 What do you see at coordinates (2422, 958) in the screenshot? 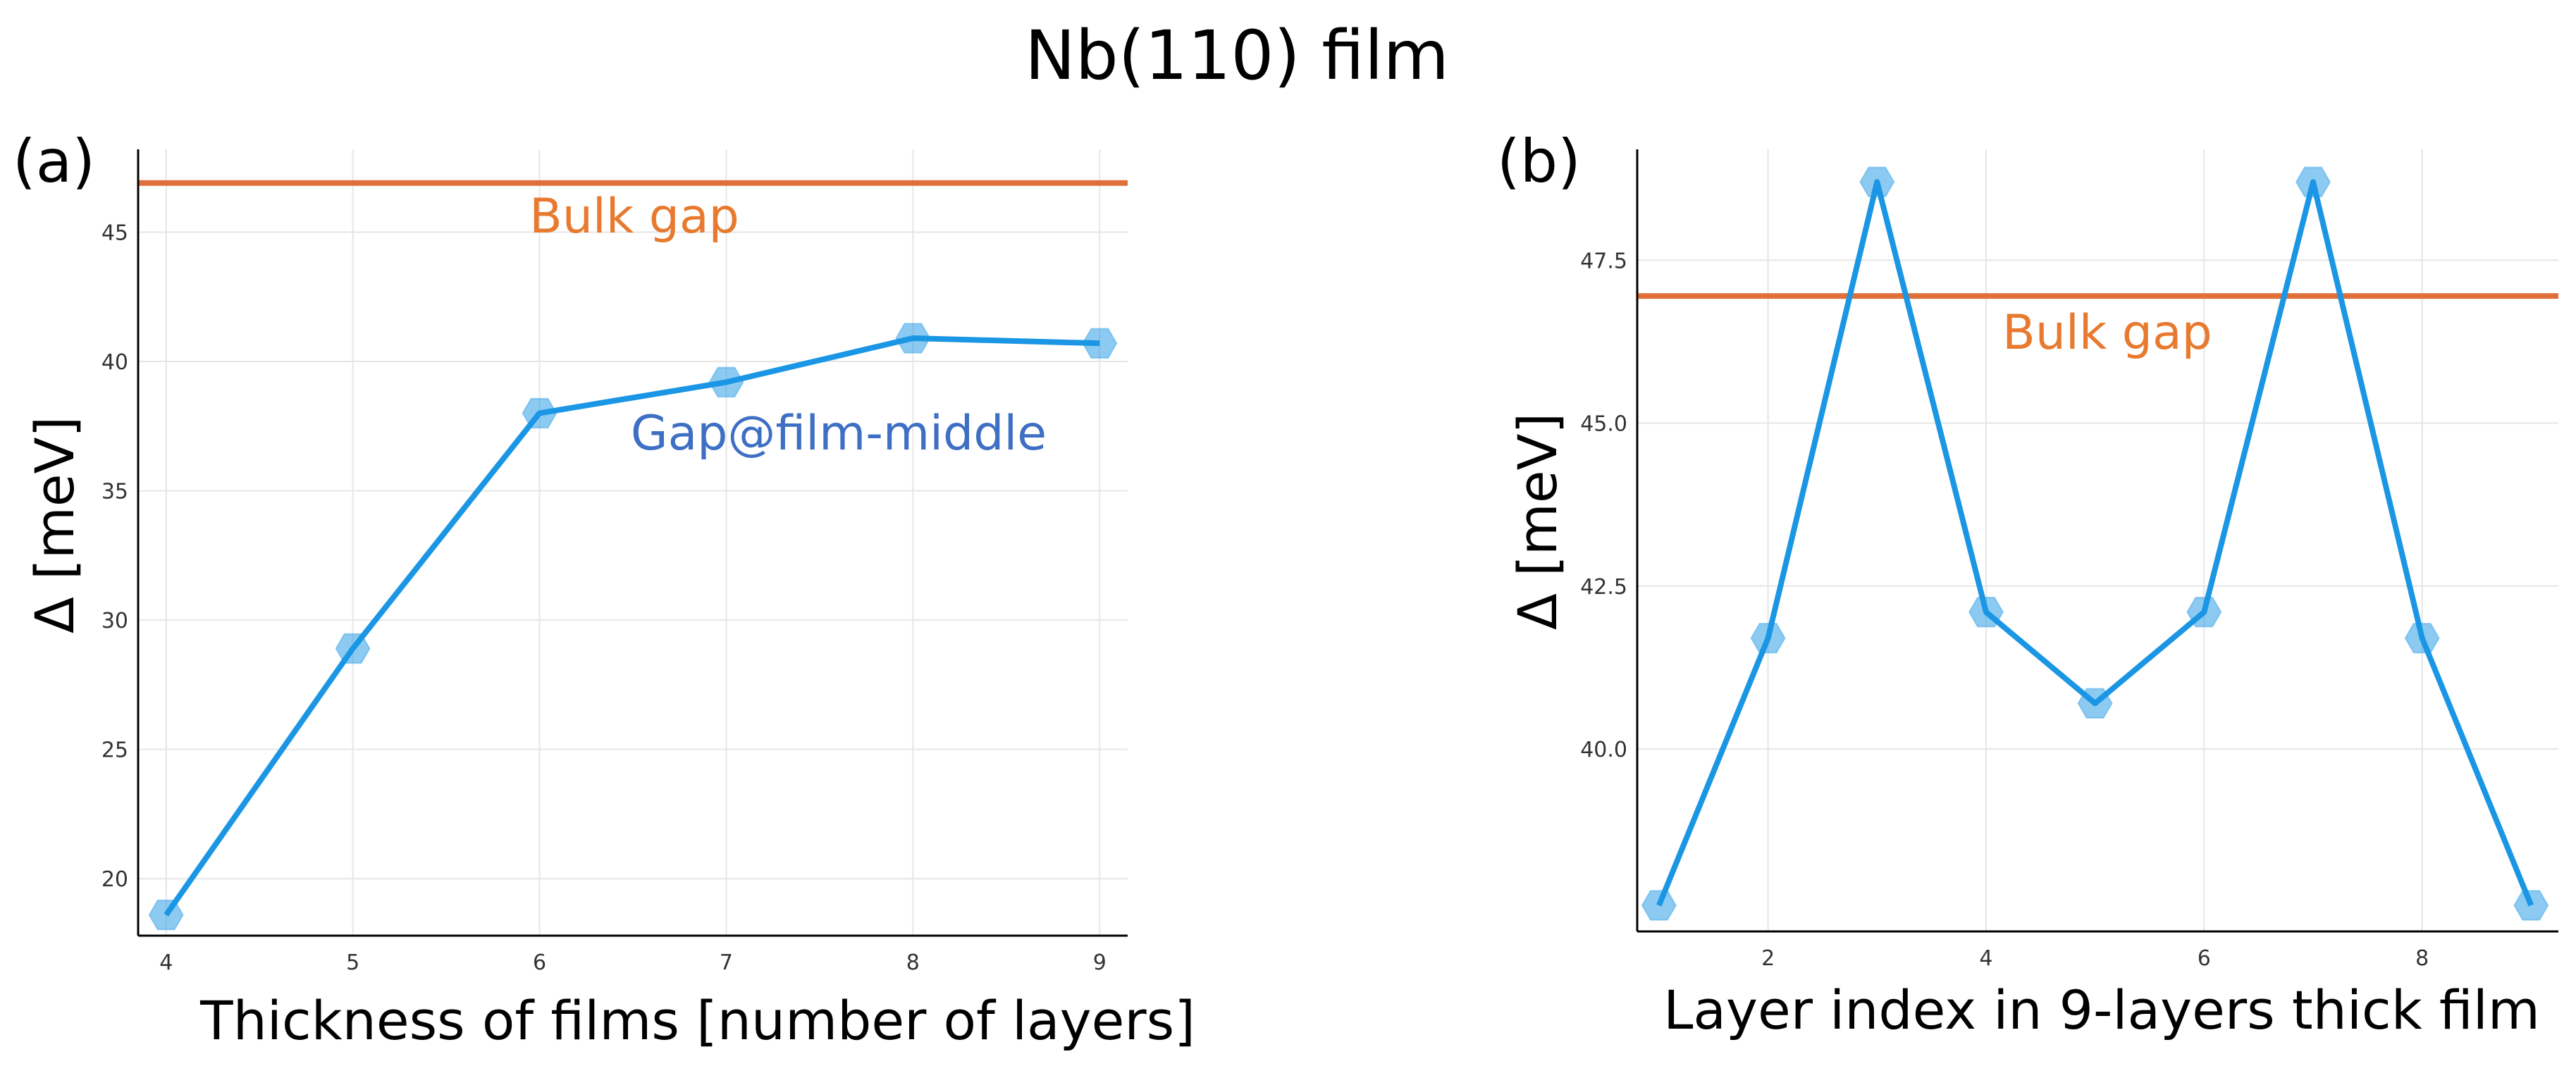
I see `panel-b-x-tick-label: 8` at bounding box center [2422, 958].